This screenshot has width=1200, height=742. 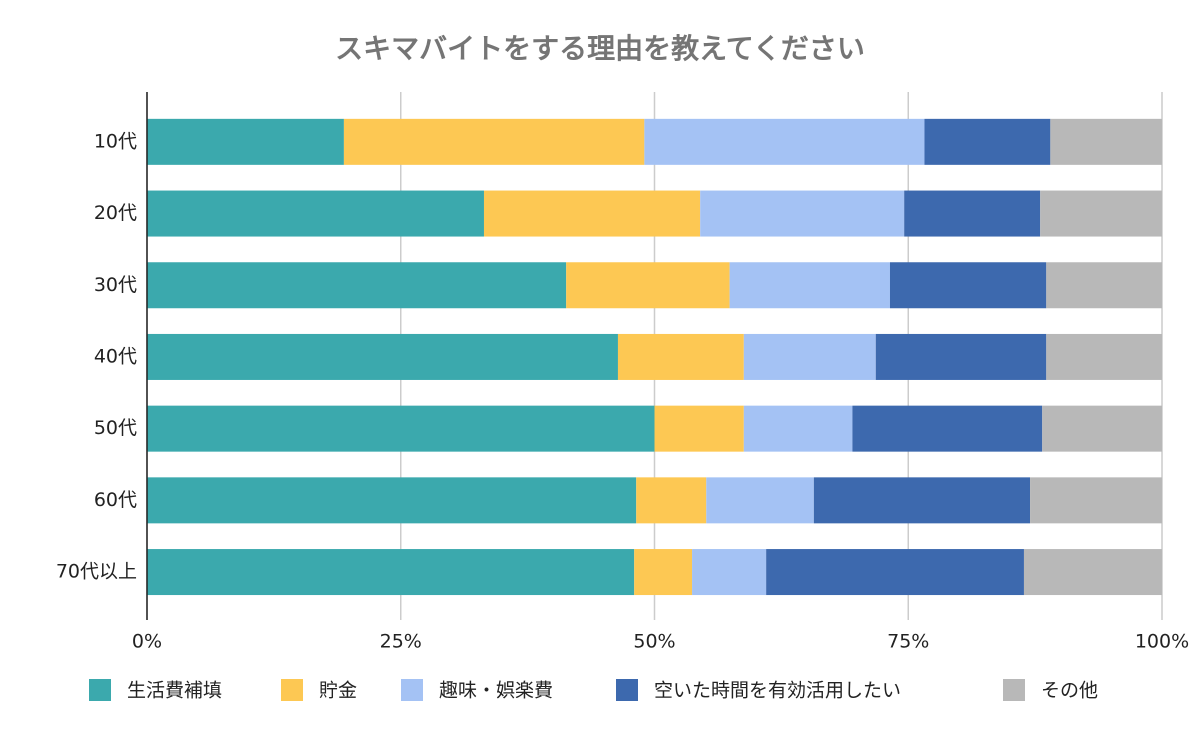 What do you see at coordinates (1069, 691) in the screenshot?
I see `legend-label: その他` at bounding box center [1069, 691].